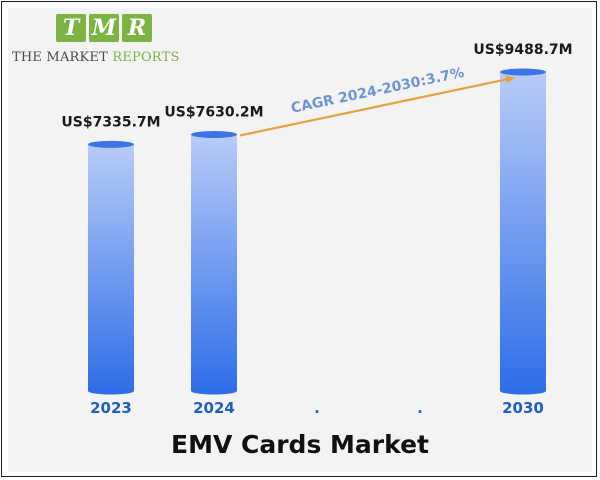 The height and width of the screenshot is (480, 600). Describe the element at coordinates (214, 408) in the screenshot. I see `x-tick-label: 2024` at that location.